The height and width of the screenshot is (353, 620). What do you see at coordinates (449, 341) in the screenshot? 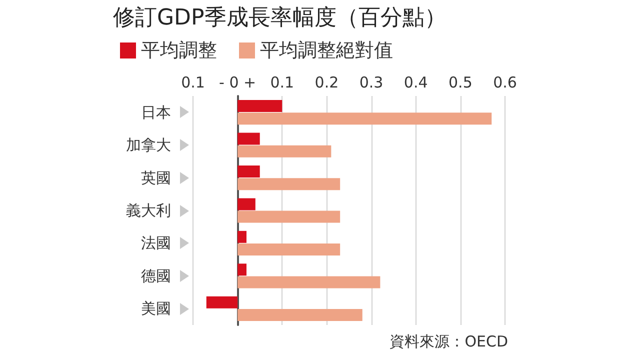
I see `source-note: 資料來源：OECD` at bounding box center [449, 341].